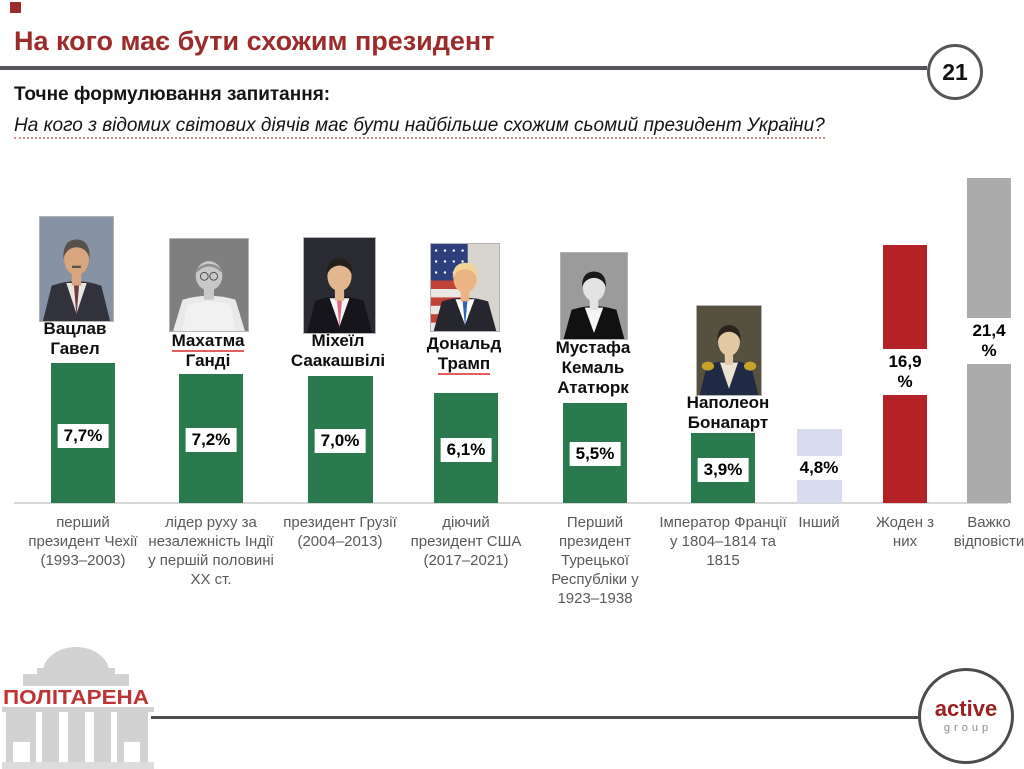  I want to click on person-name-line: Наполеон, so click(728, 402).